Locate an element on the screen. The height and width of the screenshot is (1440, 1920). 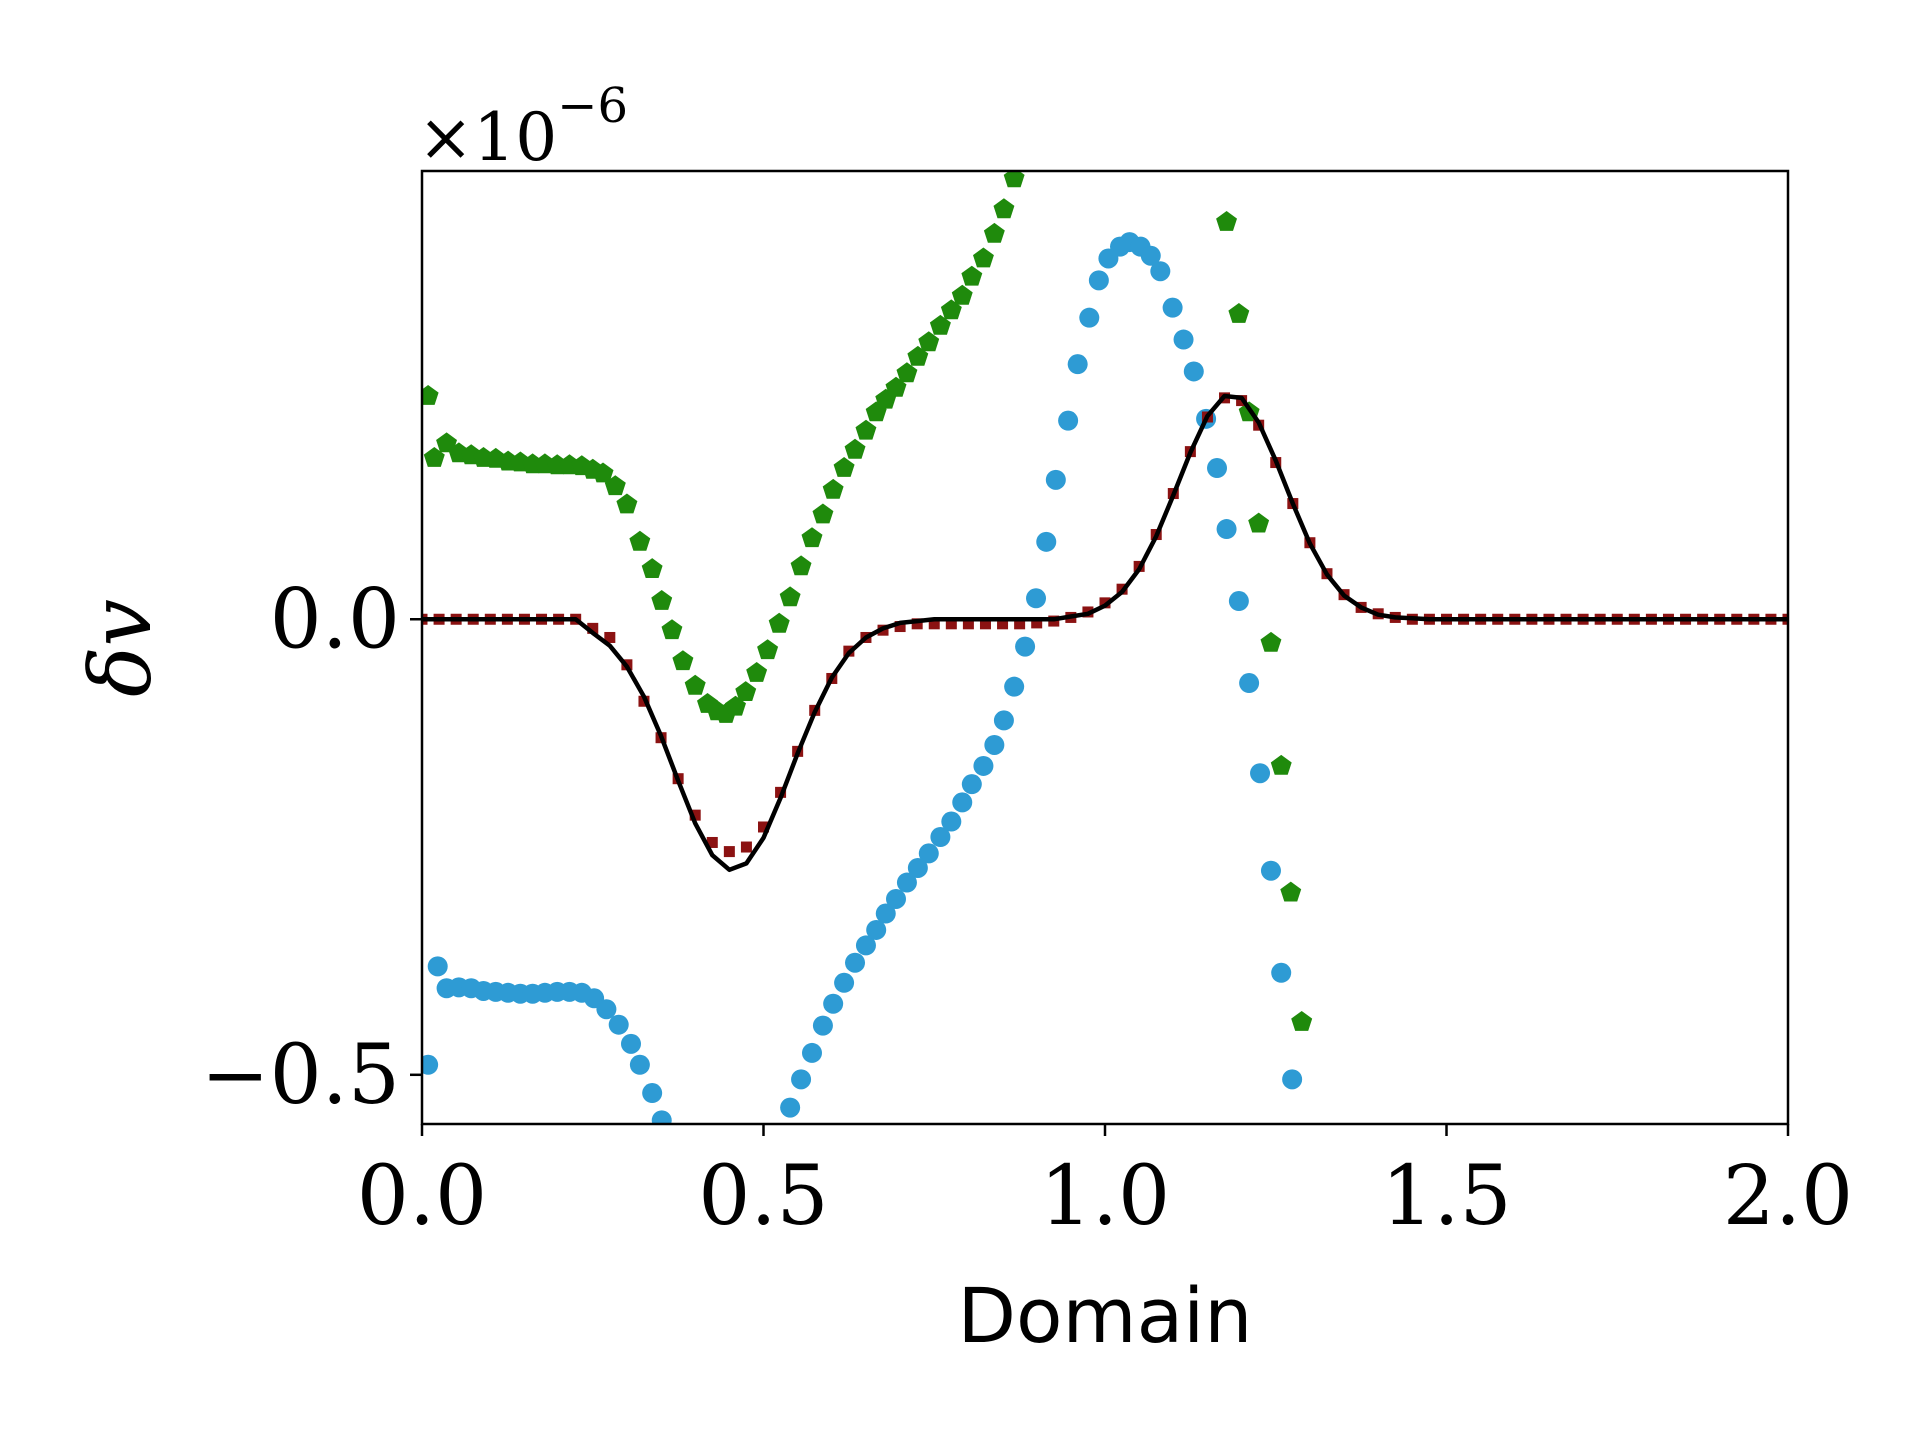
y-tick-label: 0.0 is located at coordinates (335, 619).